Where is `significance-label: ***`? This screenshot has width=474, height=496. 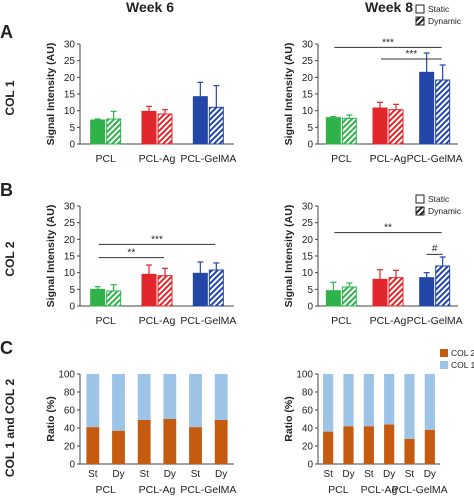
significance-label: *** is located at coordinates (157, 239).